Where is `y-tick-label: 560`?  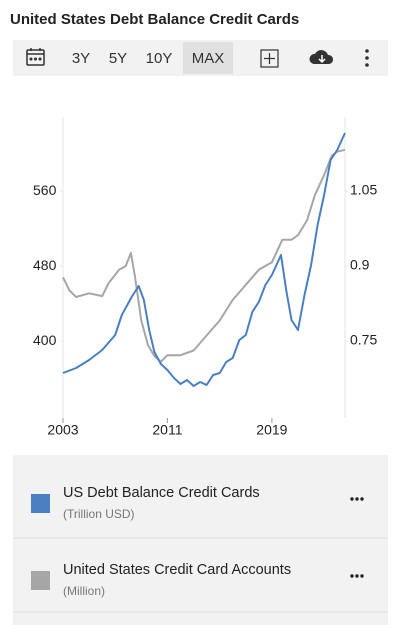
y-tick-label: 560 is located at coordinates (45, 190).